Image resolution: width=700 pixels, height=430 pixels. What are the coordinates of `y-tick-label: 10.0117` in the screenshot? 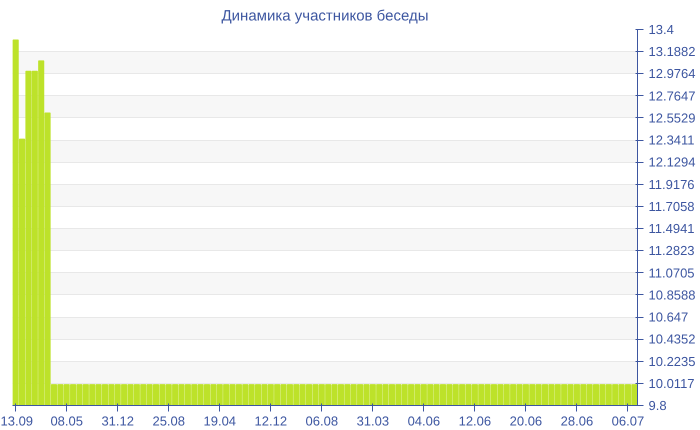 It's located at (671, 383).